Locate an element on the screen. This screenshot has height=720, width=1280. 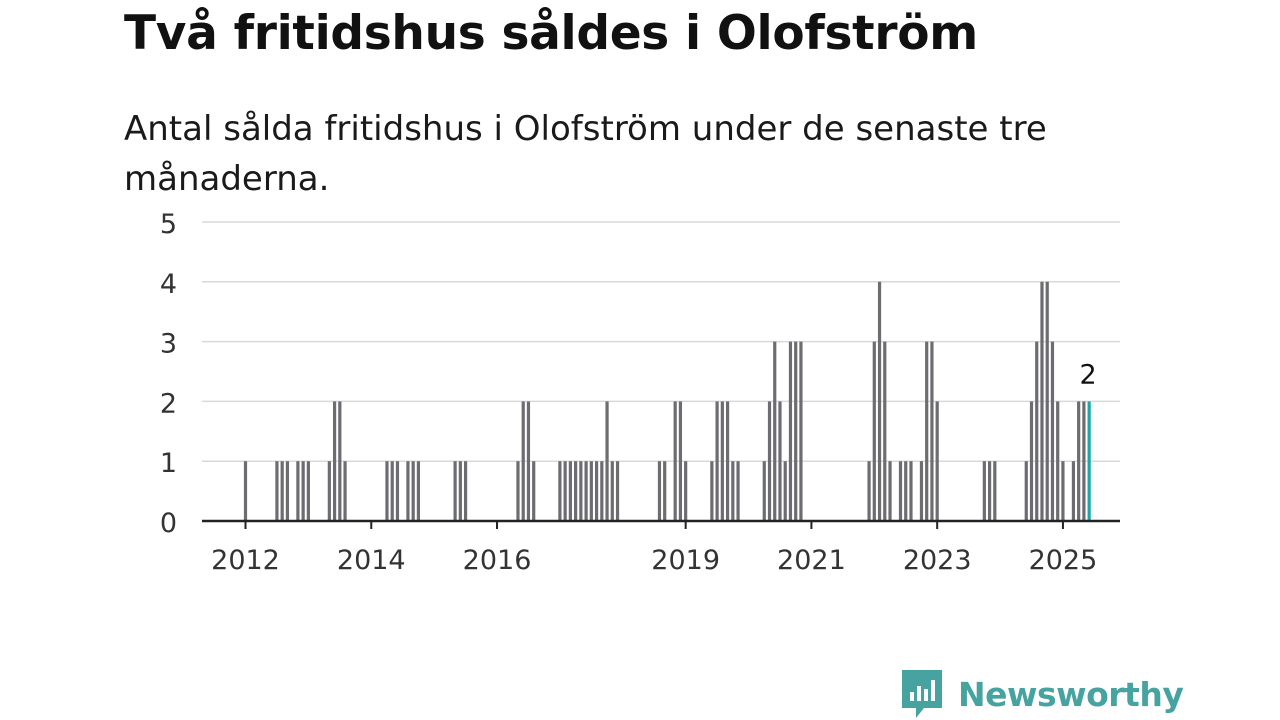
x-axis: 2012 2014 2016 2019 2021 2023 2025 is located at coordinates (661, 547).